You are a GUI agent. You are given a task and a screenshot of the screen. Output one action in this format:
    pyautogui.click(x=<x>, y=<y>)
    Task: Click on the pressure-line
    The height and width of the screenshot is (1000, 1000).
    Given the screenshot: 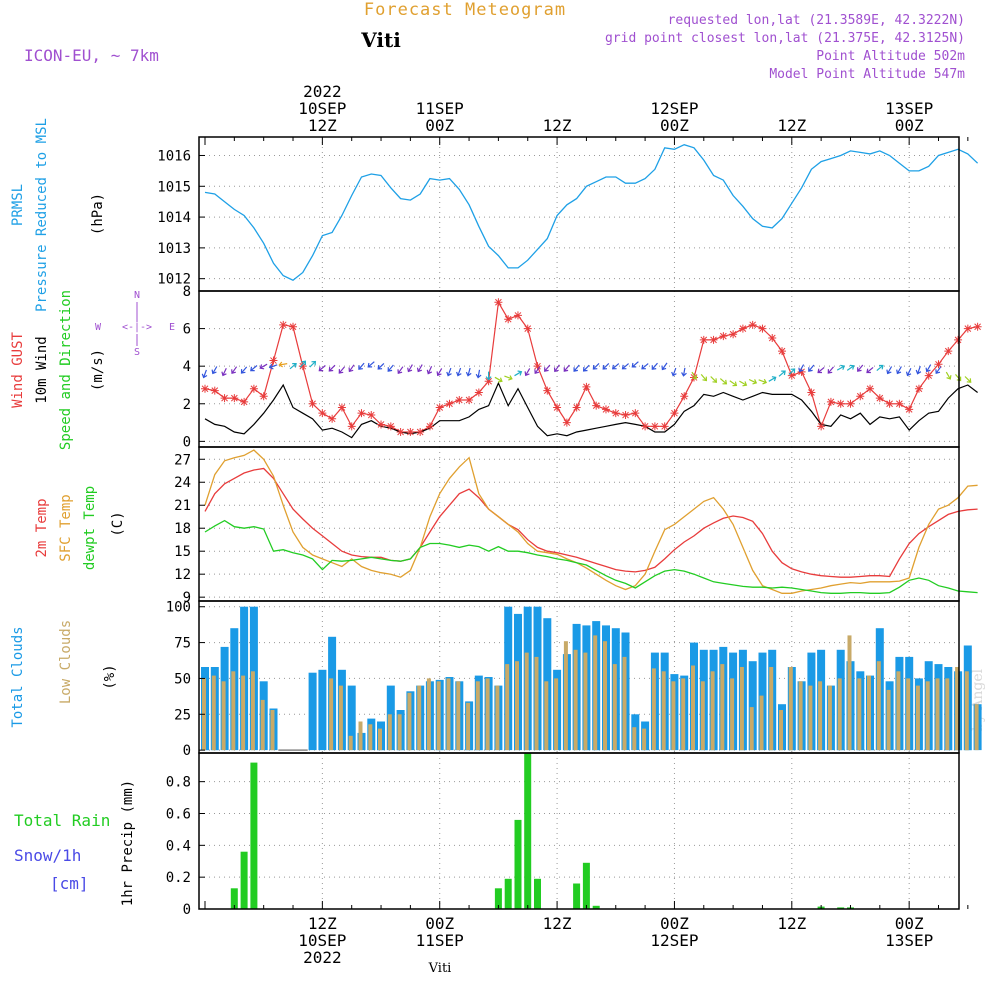 What is the action you would take?
    pyautogui.click(x=591, y=212)
    